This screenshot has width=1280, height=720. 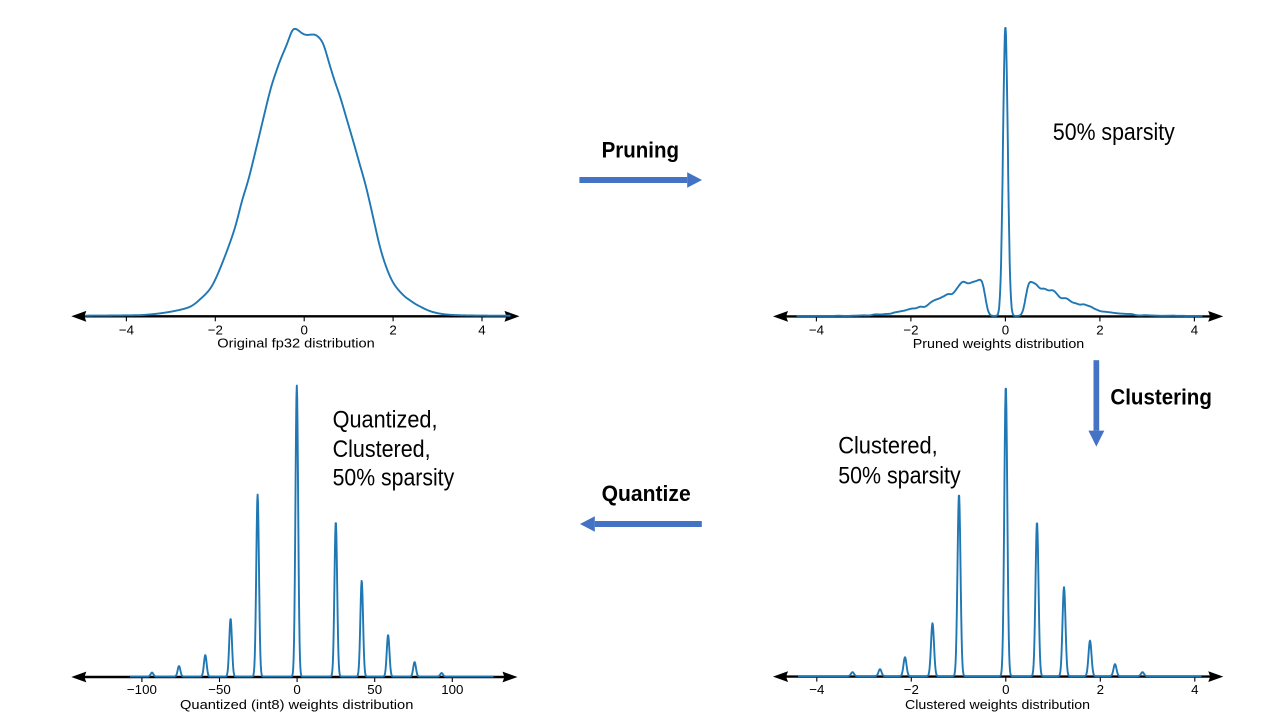 I want to click on svg-text:Quantized (int8) weights distr: Quantized (int8) weights distribution, so click(x=296, y=704).